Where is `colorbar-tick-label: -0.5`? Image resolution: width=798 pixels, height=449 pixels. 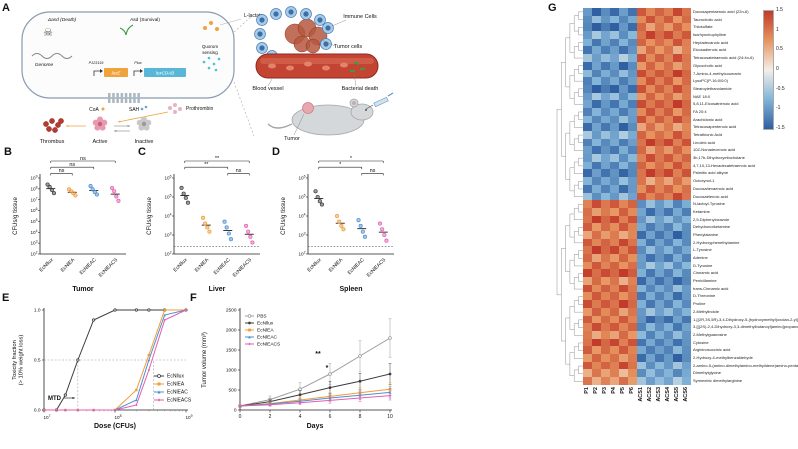
colorbar-tick-label: -0.5 is located at coordinates (780, 88).